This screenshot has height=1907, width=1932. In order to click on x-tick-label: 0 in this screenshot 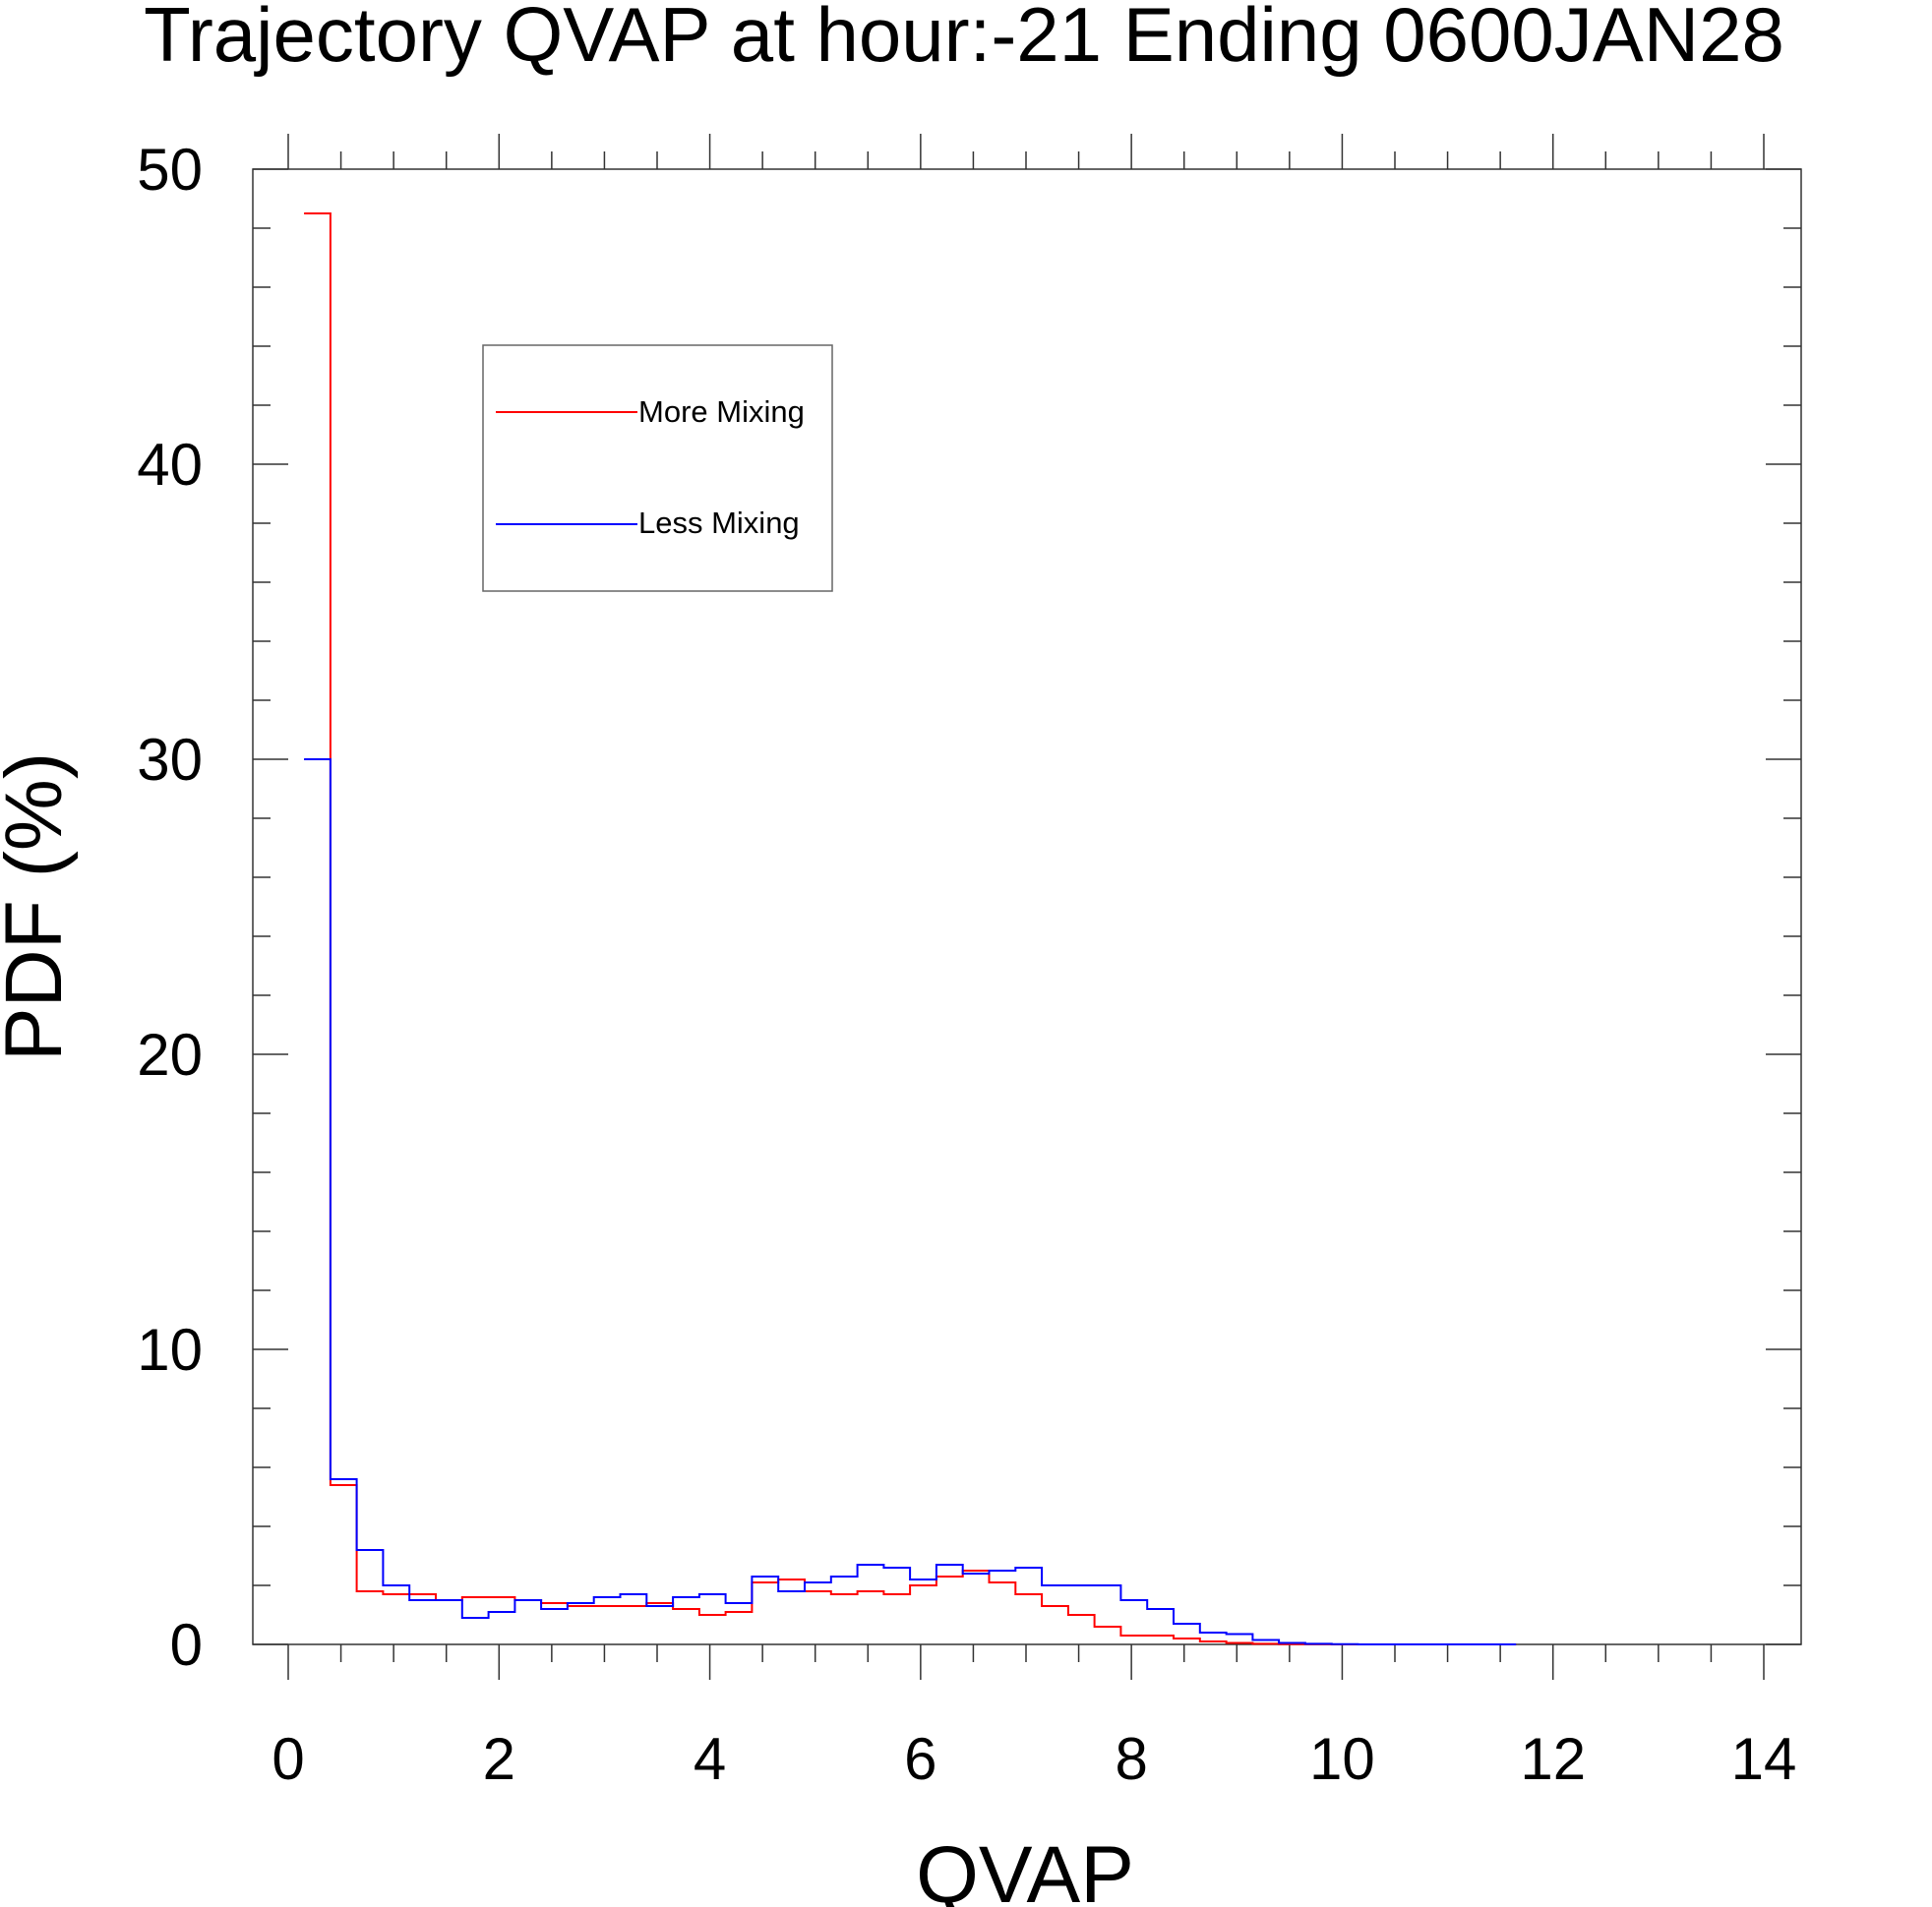, I will do `click(288, 1759)`.